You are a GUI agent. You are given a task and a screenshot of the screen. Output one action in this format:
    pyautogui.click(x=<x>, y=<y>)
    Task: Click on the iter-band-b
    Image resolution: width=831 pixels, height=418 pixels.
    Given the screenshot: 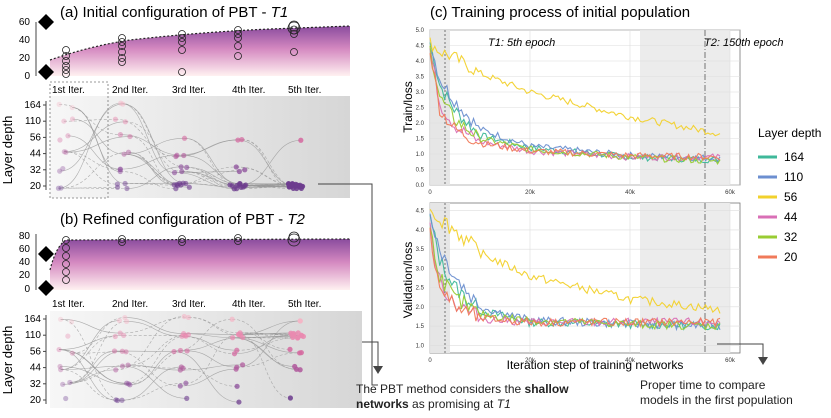 What is the action you would take?
    pyautogui.click(x=206, y=359)
    